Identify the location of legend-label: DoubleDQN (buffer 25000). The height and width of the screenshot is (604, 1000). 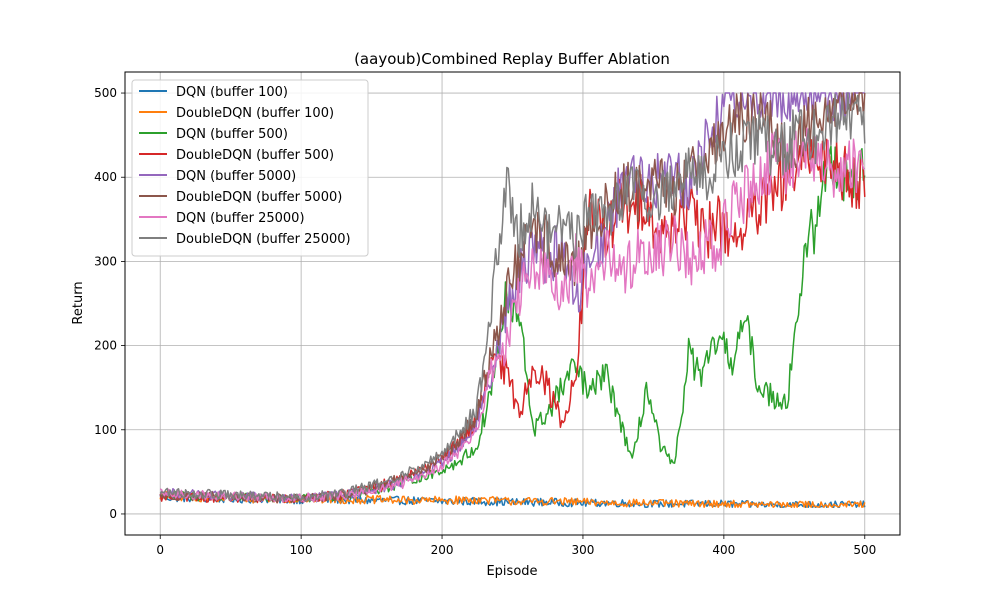
(263, 239).